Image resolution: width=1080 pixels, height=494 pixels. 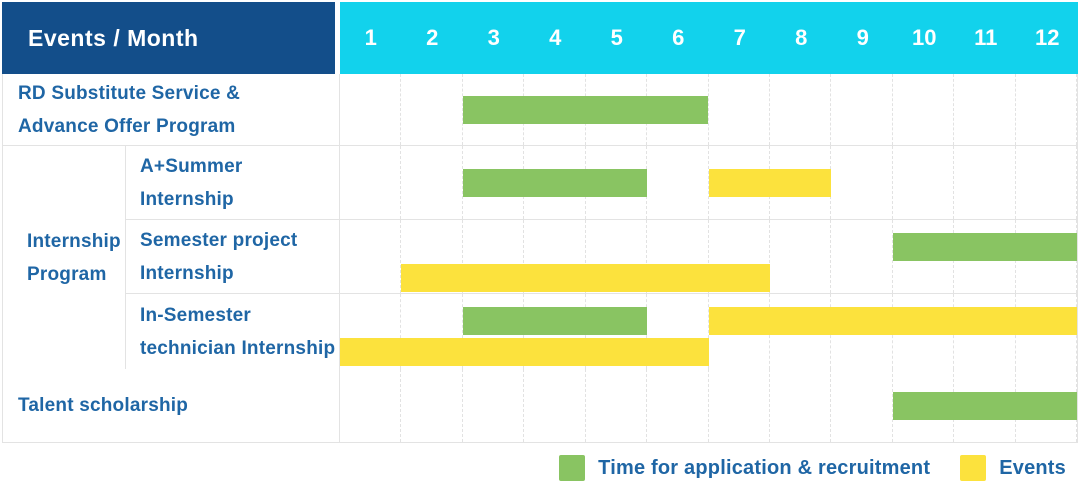 I want to click on gantt-row: Semester project Internship, so click(x=602, y=257).